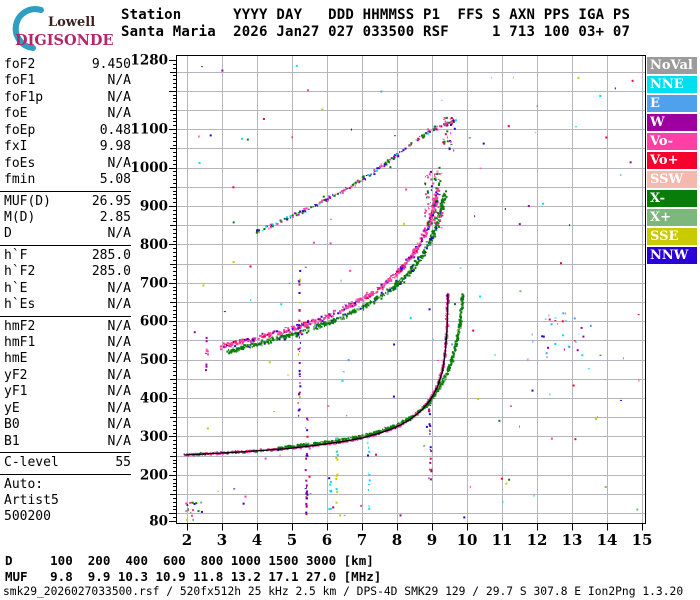  I want to click on param-label: h`Es, so click(20, 305).